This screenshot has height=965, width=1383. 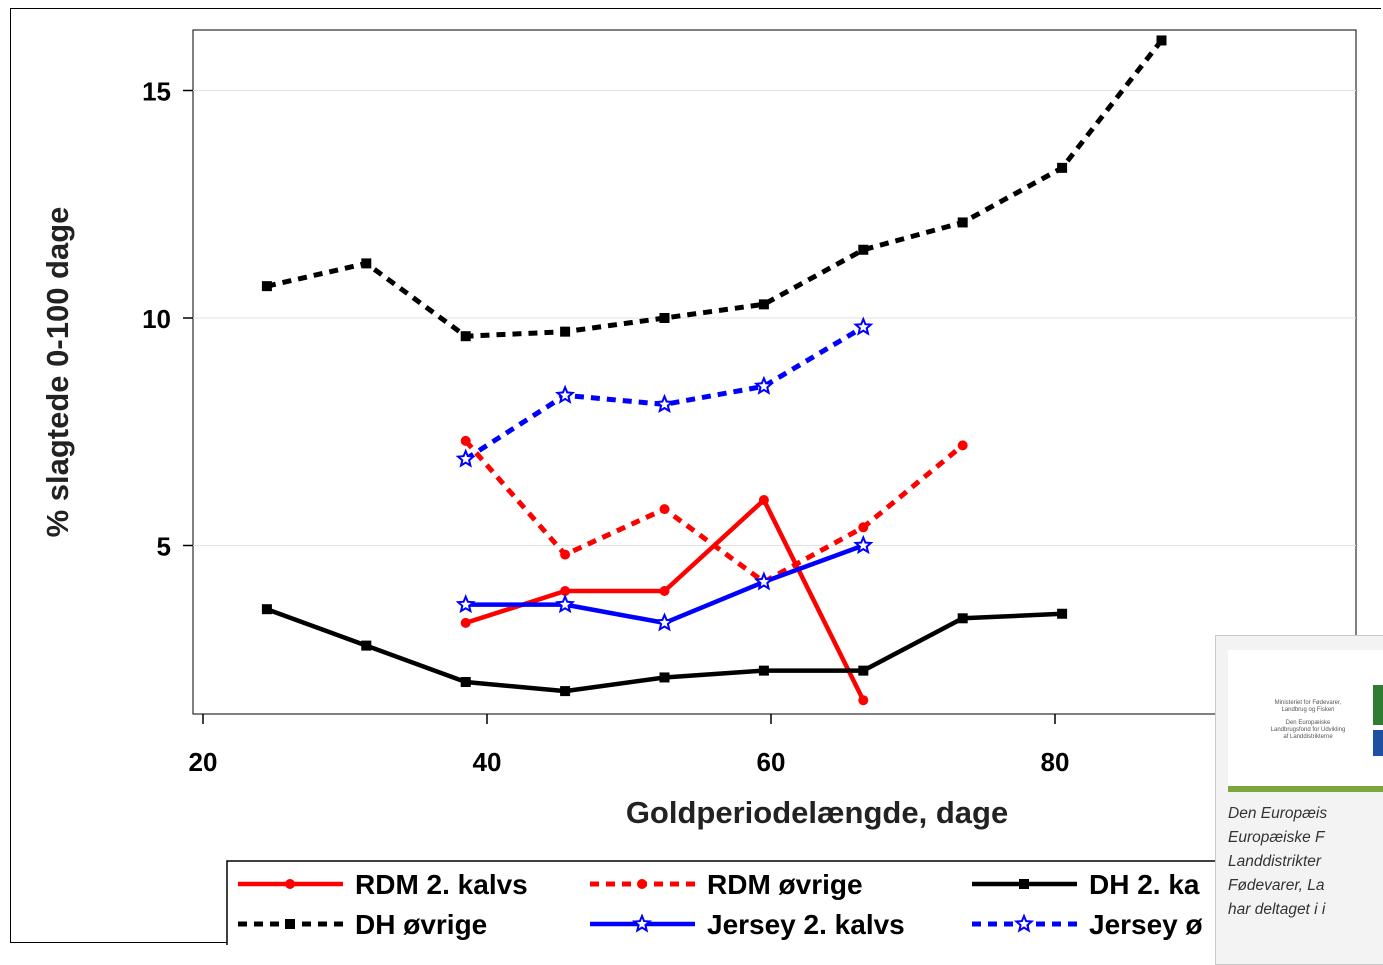 What do you see at coordinates (817, 812) in the screenshot?
I see `x-axis-title: Goldperiodelængde, dage` at bounding box center [817, 812].